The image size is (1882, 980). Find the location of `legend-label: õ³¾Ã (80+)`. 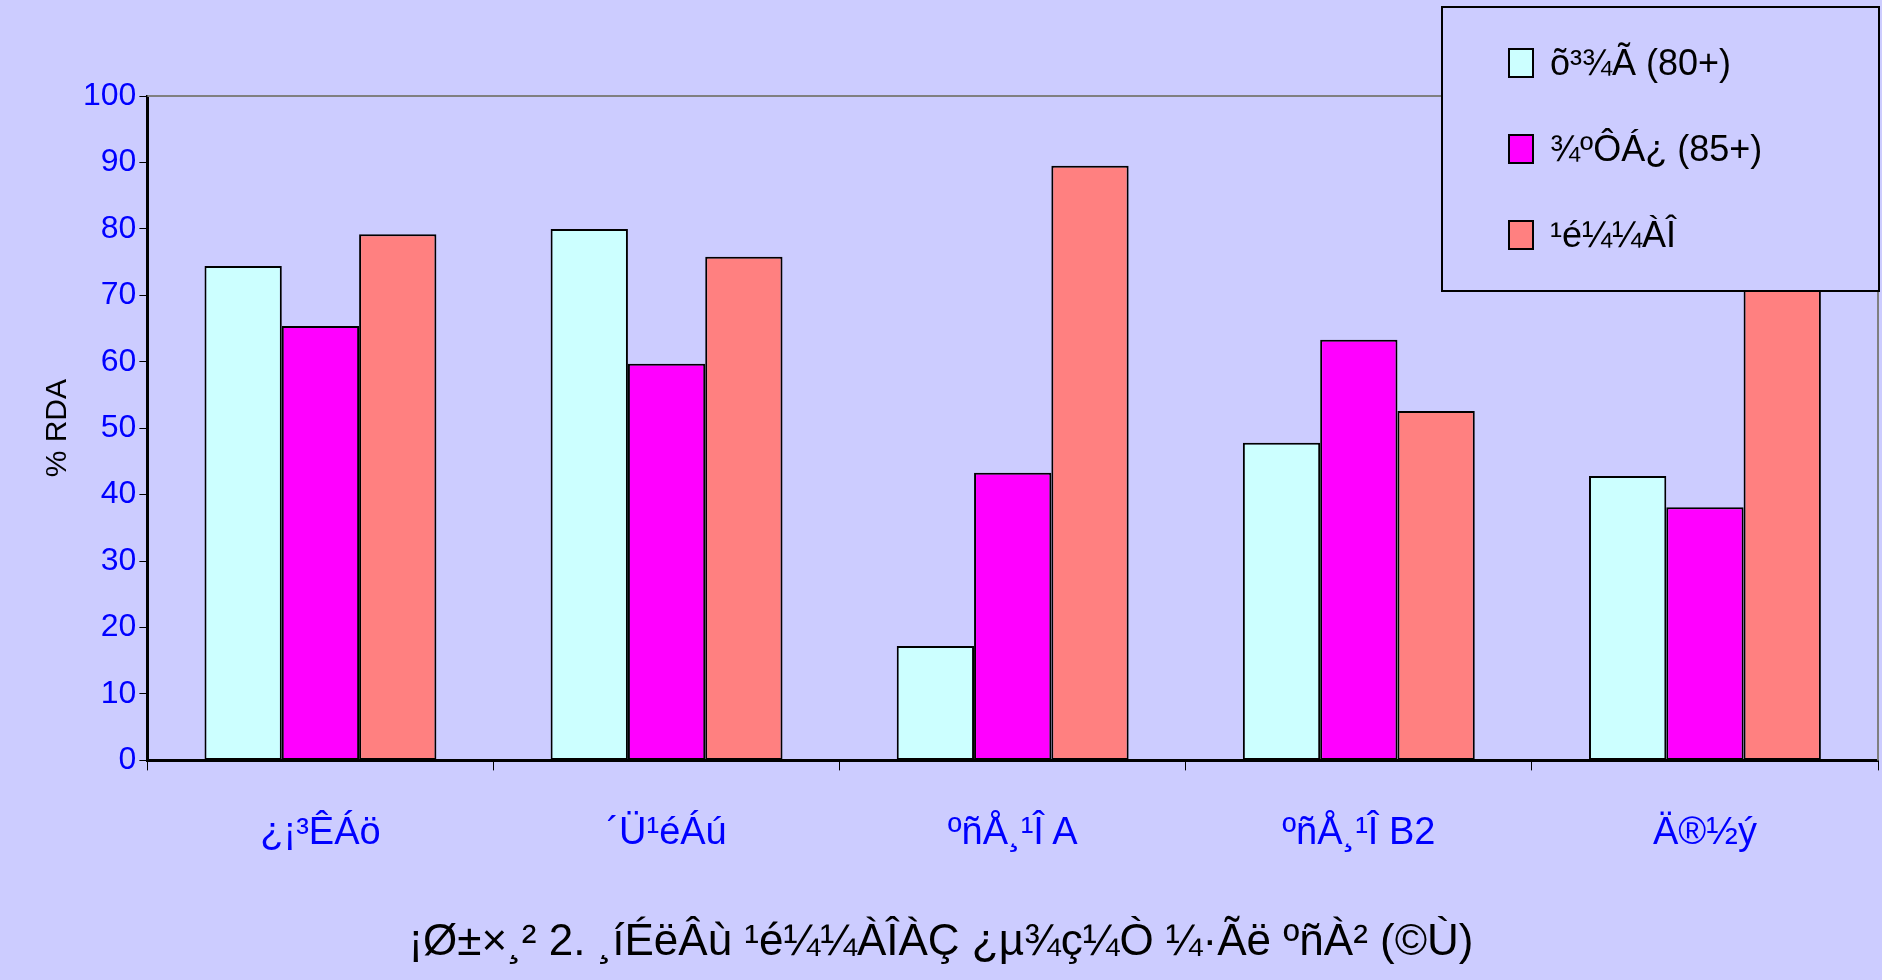

legend-label: õ³¾Ã (80+) is located at coordinates (1641, 63).